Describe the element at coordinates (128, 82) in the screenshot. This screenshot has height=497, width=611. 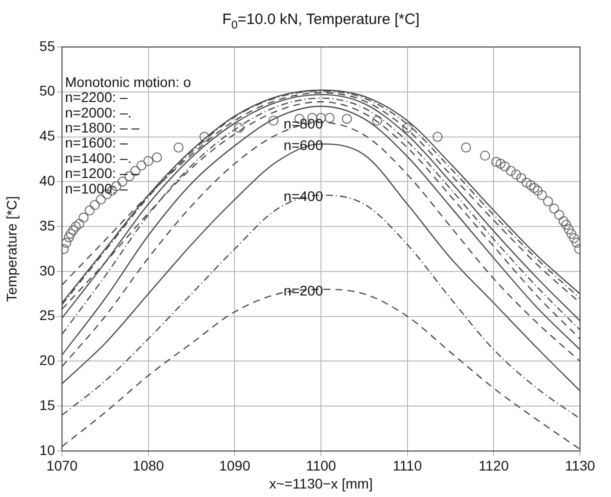
I see `annotation: Monotonic motion: o` at that location.